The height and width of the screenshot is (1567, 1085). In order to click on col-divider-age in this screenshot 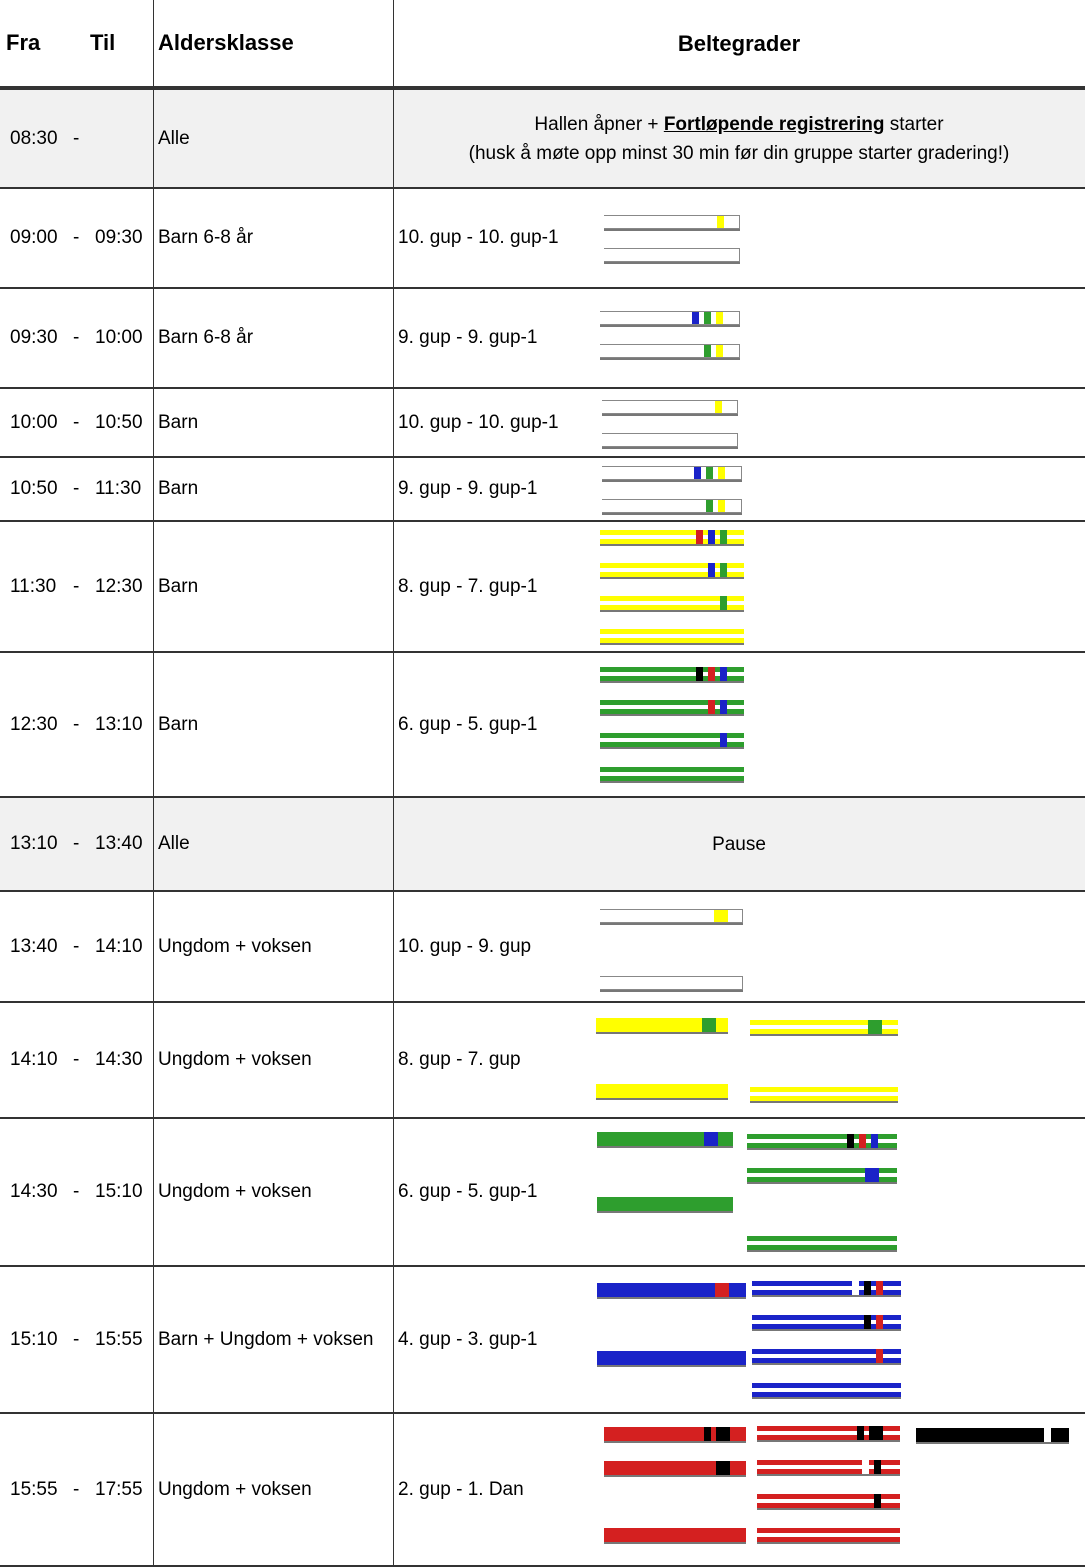, I will do `click(393, 783)`.